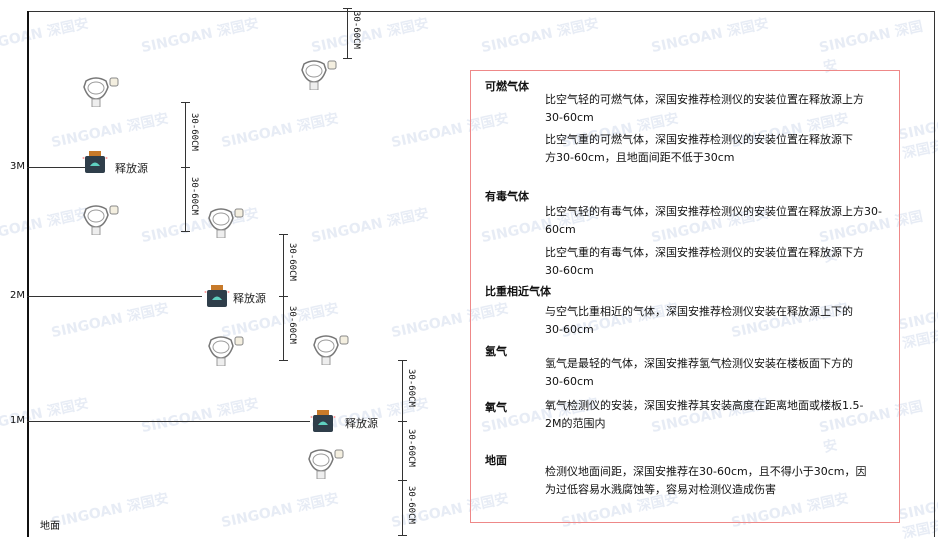 This screenshot has height=541, width=938. Describe the element at coordinates (56, 167) in the screenshot. I see `level-3m-line` at that location.